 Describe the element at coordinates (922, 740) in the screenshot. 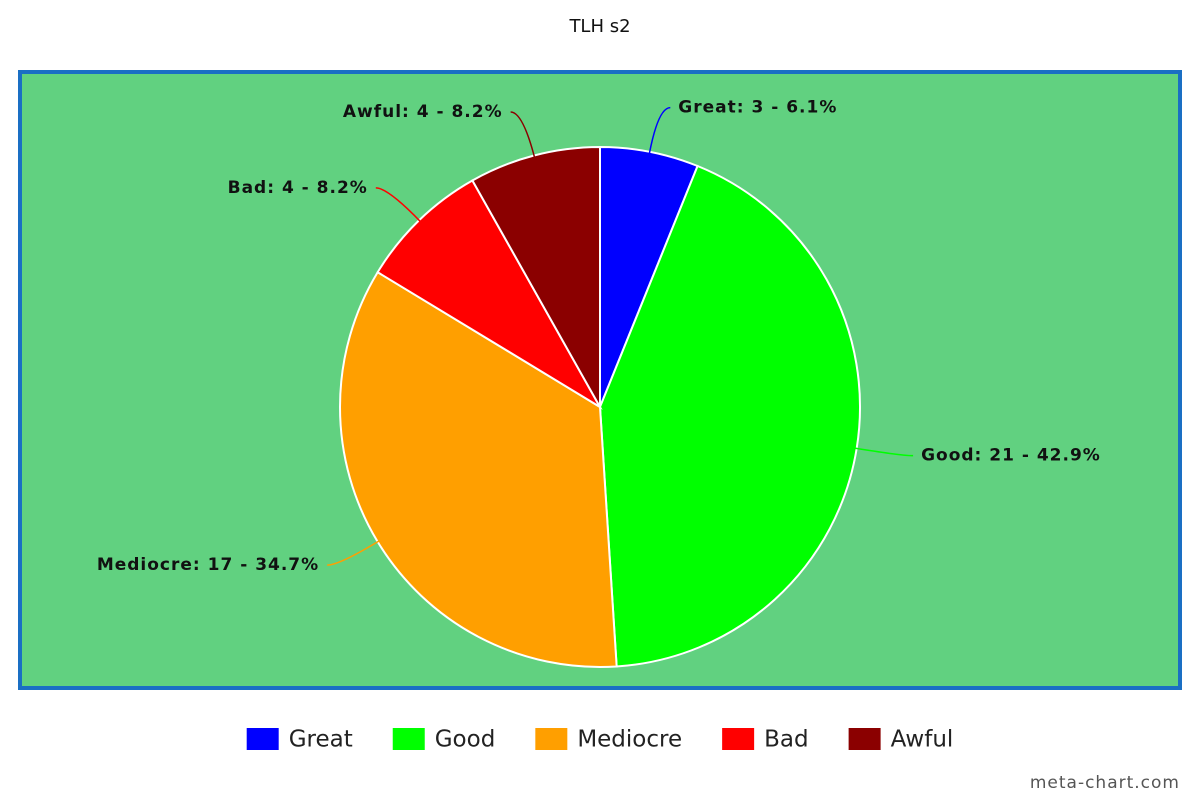

I see `legend-label: Awful` at that location.